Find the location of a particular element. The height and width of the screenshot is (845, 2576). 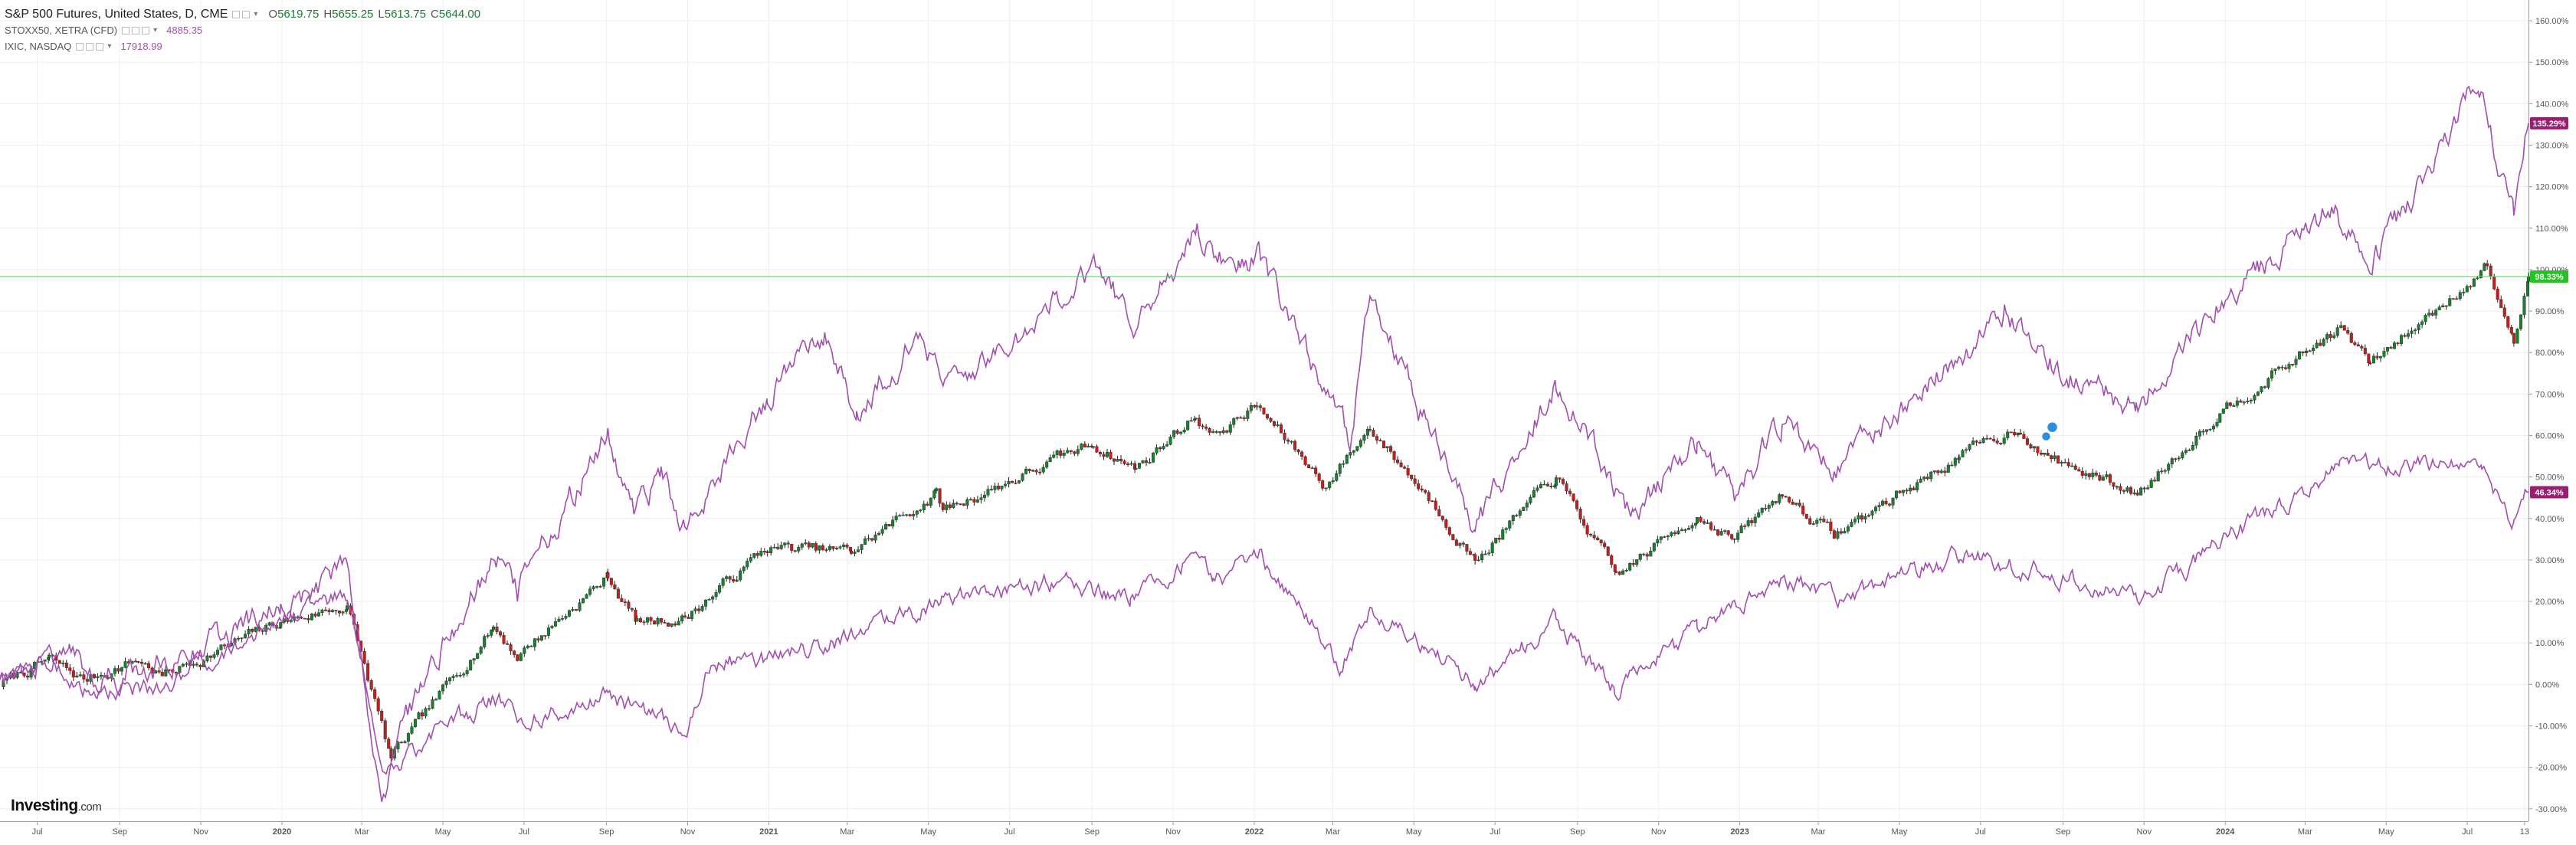

y-tick-label: 60.00% is located at coordinates (2550, 436).